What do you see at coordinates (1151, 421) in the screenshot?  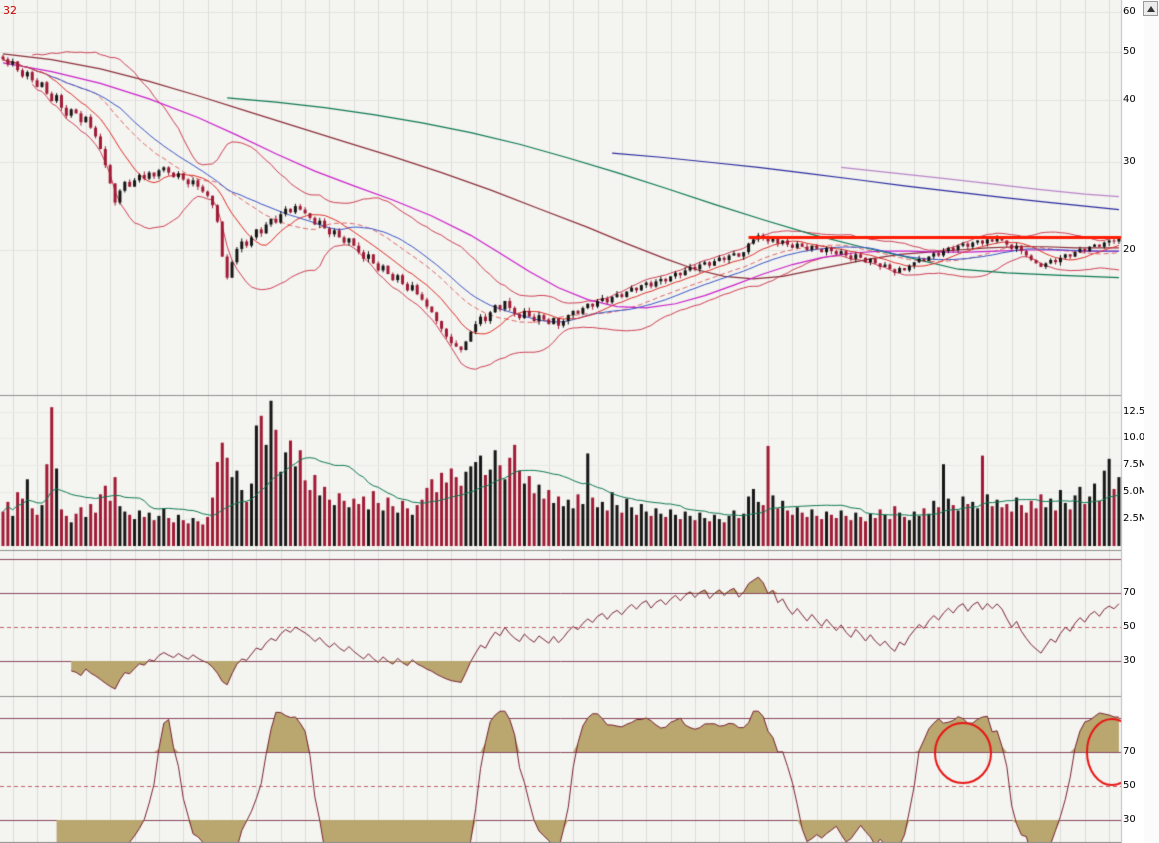 I see `vertical-scrollbar` at bounding box center [1151, 421].